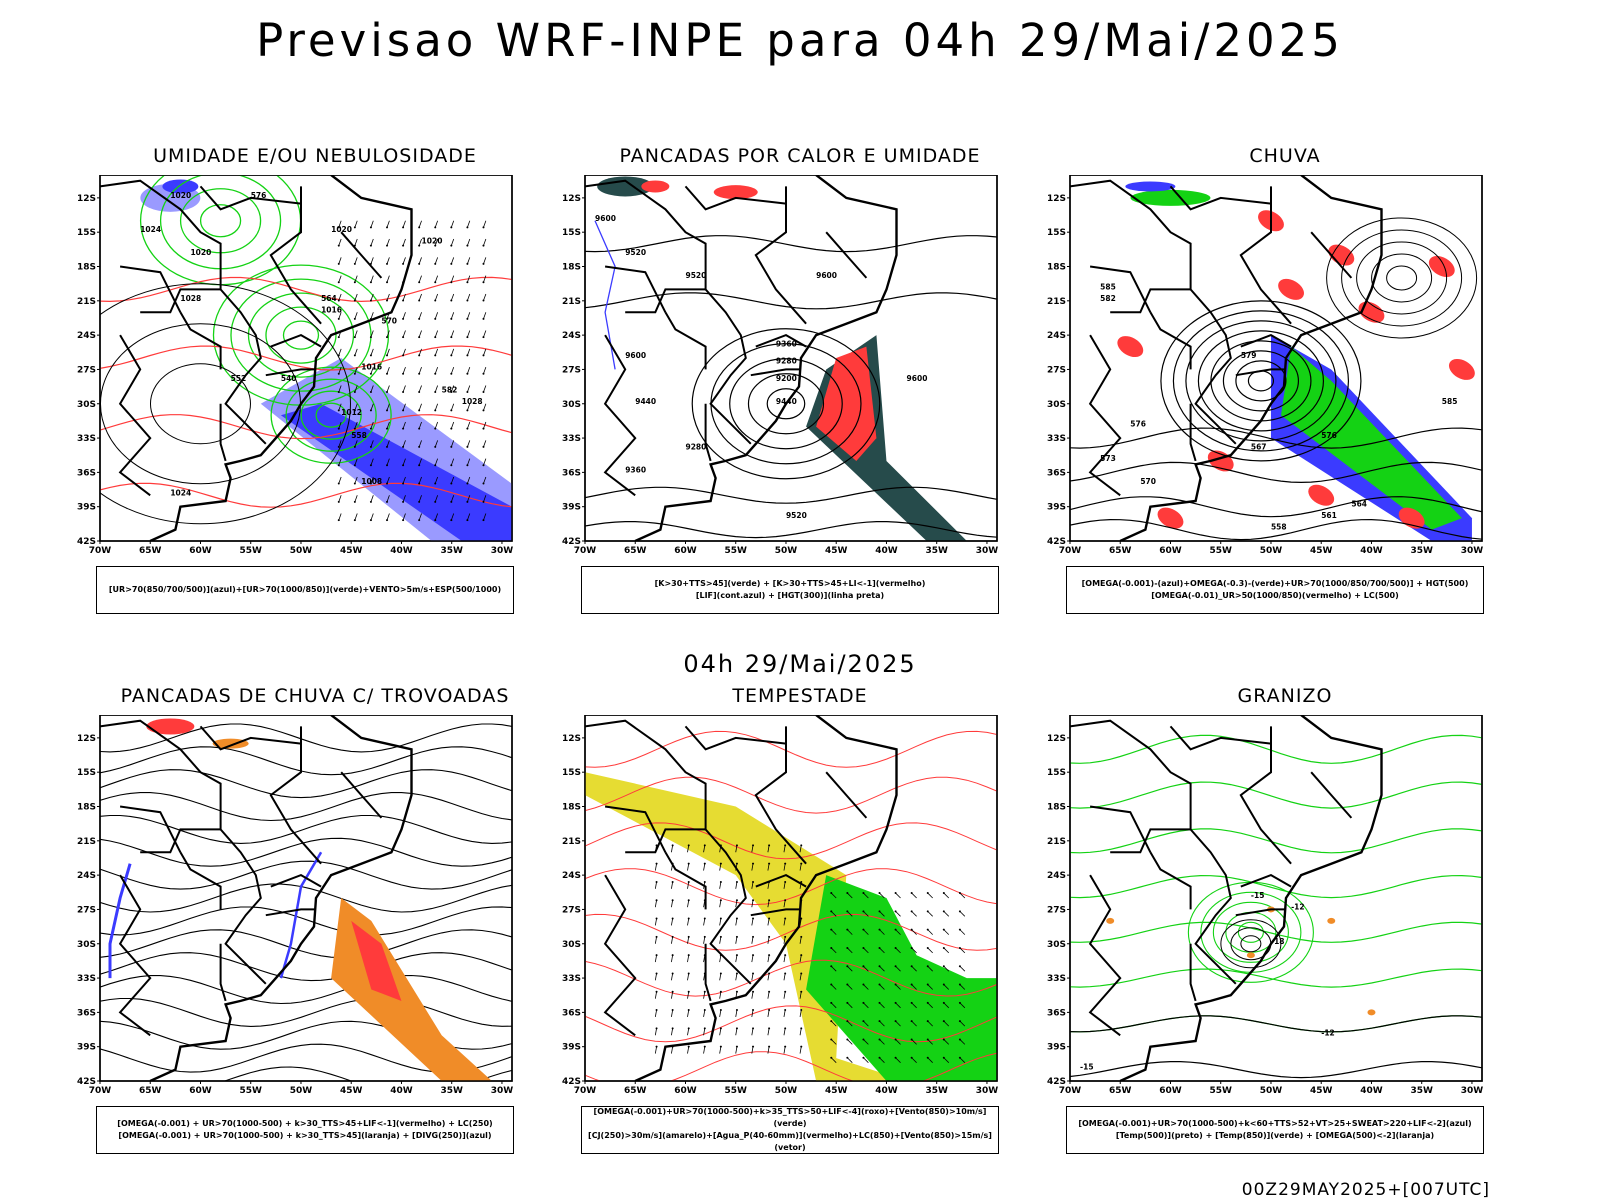 This screenshot has width=1600, height=1200. I want to click on hgt-contour, so click(786, 404).